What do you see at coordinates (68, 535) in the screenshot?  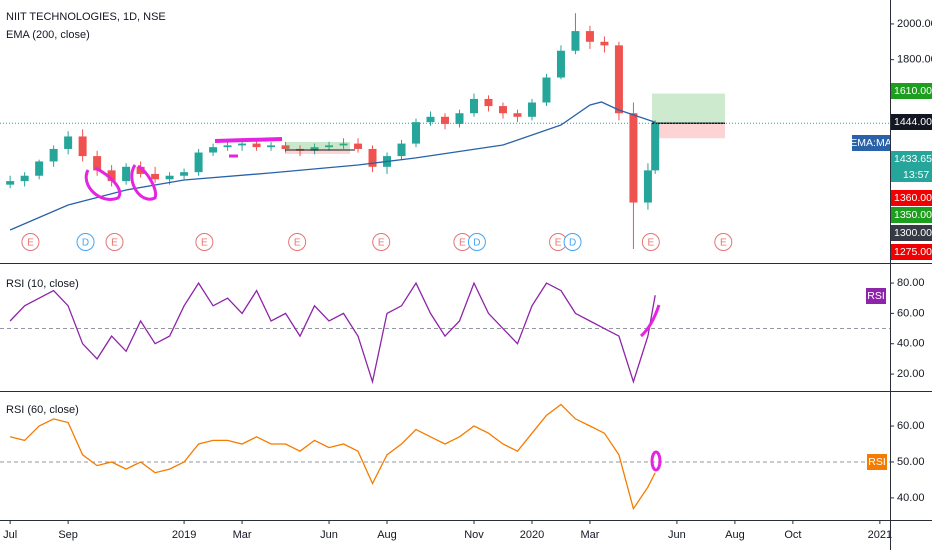 I see `x-tick-label: Sep` at bounding box center [68, 535].